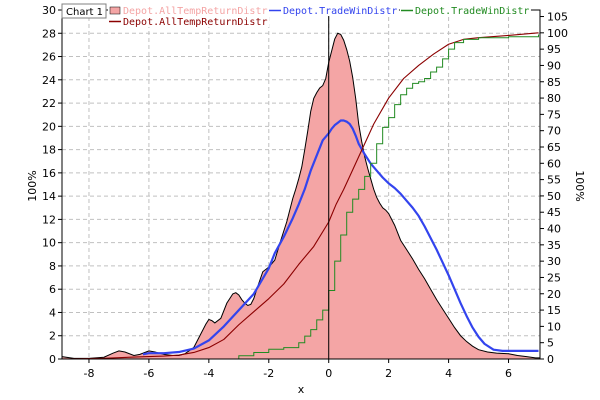  Describe the element at coordinates (557, 33) in the screenshot. I see `right-tick-label: 100` at that location.